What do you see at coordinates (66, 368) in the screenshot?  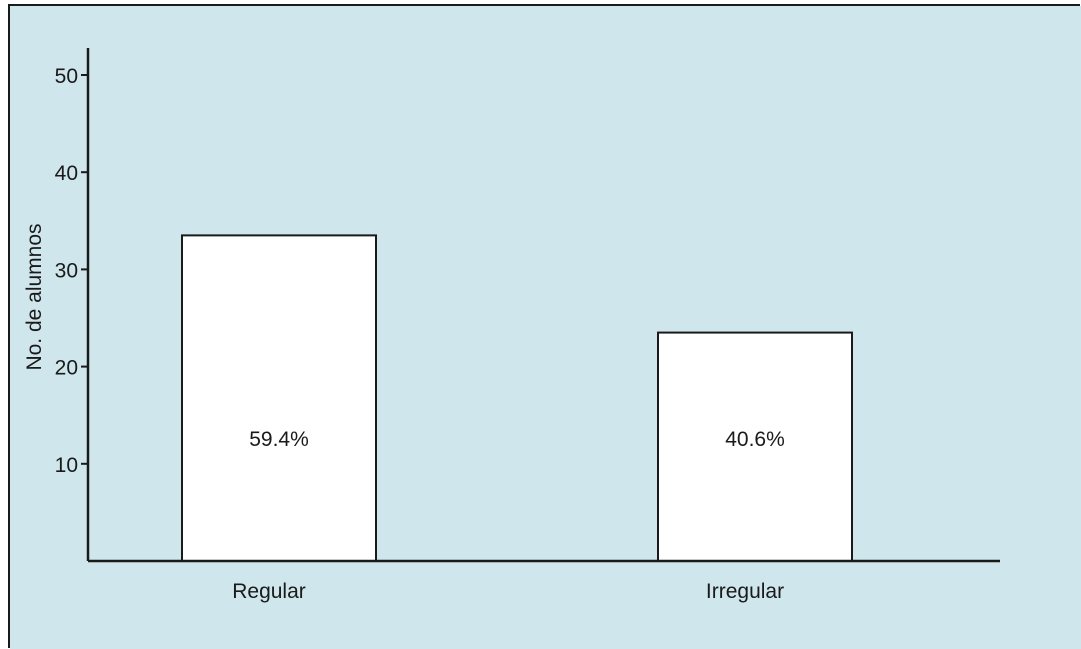 I see `y-tick-label-20: 20` at bounding box center [66, 368].